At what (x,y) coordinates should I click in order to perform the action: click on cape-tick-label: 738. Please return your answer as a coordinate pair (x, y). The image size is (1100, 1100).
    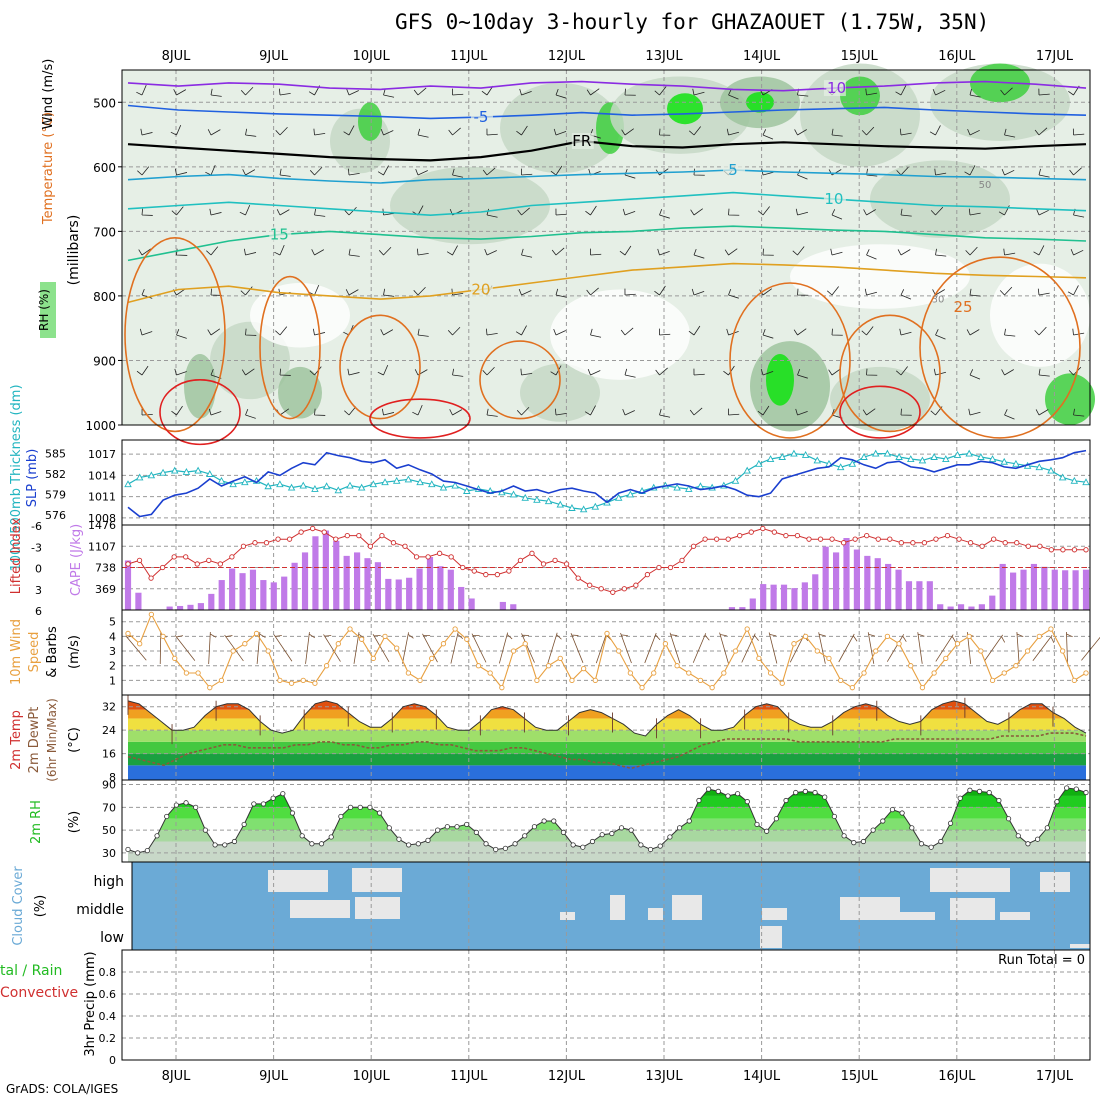
    Looking at the image, I should click on (105, 568).